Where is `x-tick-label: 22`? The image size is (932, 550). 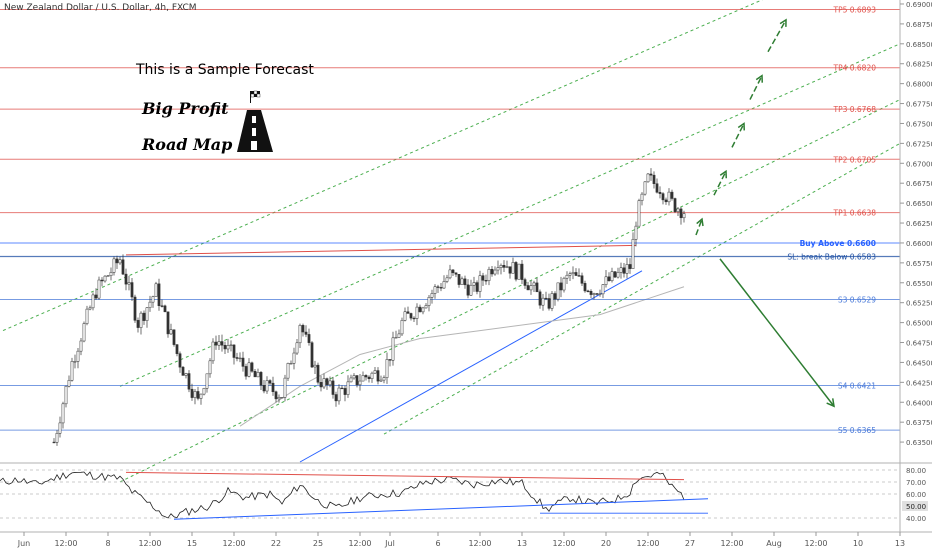
x-tick-label: 22 is located at coordinates (276, 543).